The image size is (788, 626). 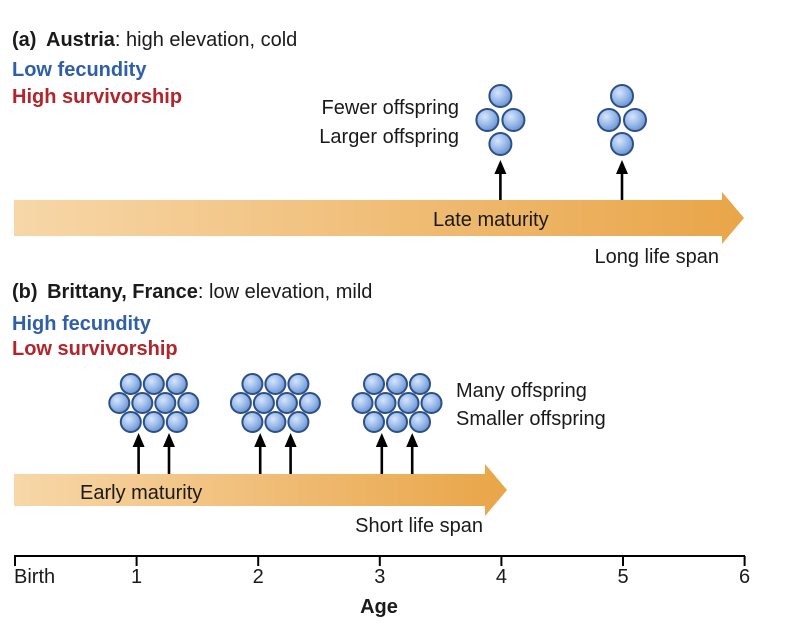 What do you see at coordinates (390, 108) in the screenshot?
I see `panel-a-offspring-line1: Fewer offspring` at bounding box center [390, 108].